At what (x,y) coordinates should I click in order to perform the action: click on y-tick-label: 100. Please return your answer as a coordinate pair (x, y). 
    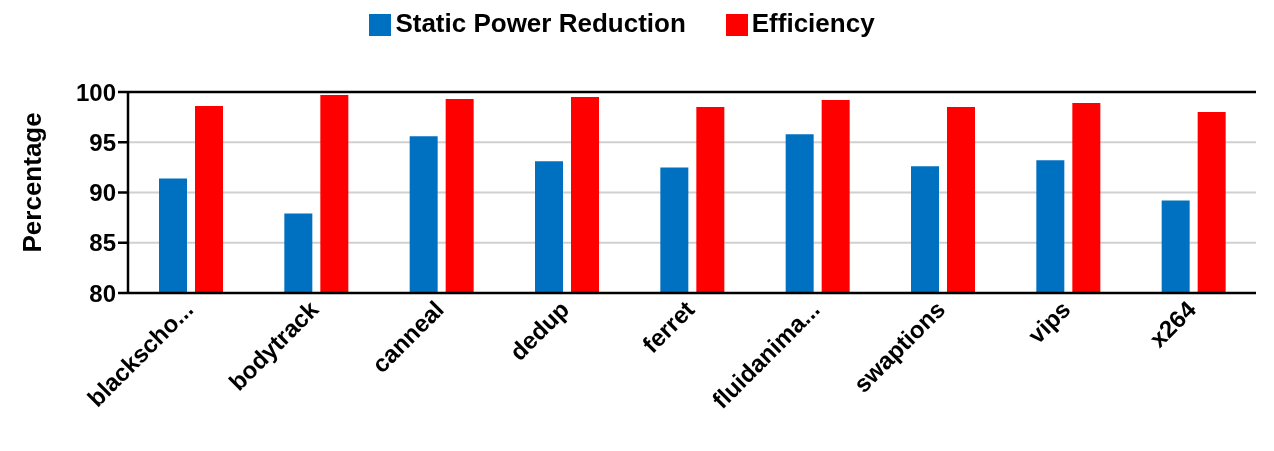
    Looking at the image, I should click on (95, 92).